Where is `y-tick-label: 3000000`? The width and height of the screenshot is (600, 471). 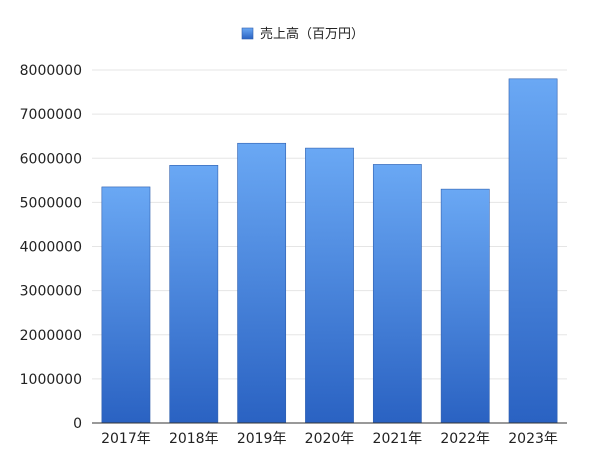 y-tick-label: 3000000 is located at coordinates (51, 292).